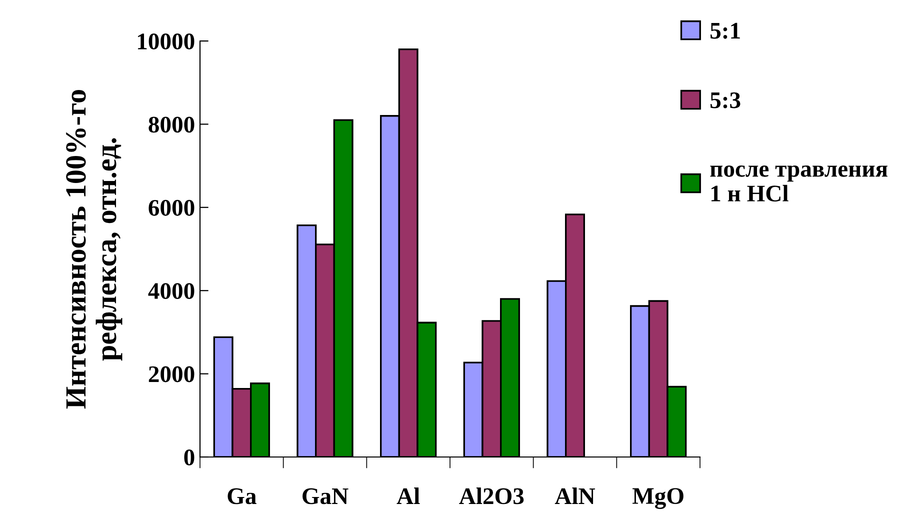 The image size is (919, 517). I want to click on y-tick-label: 0, so click(189, 457).